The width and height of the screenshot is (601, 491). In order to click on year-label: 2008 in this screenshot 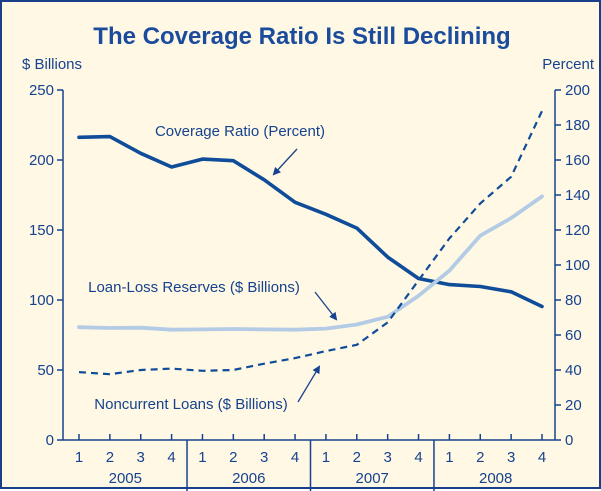, I will do `click(495, 478)`.